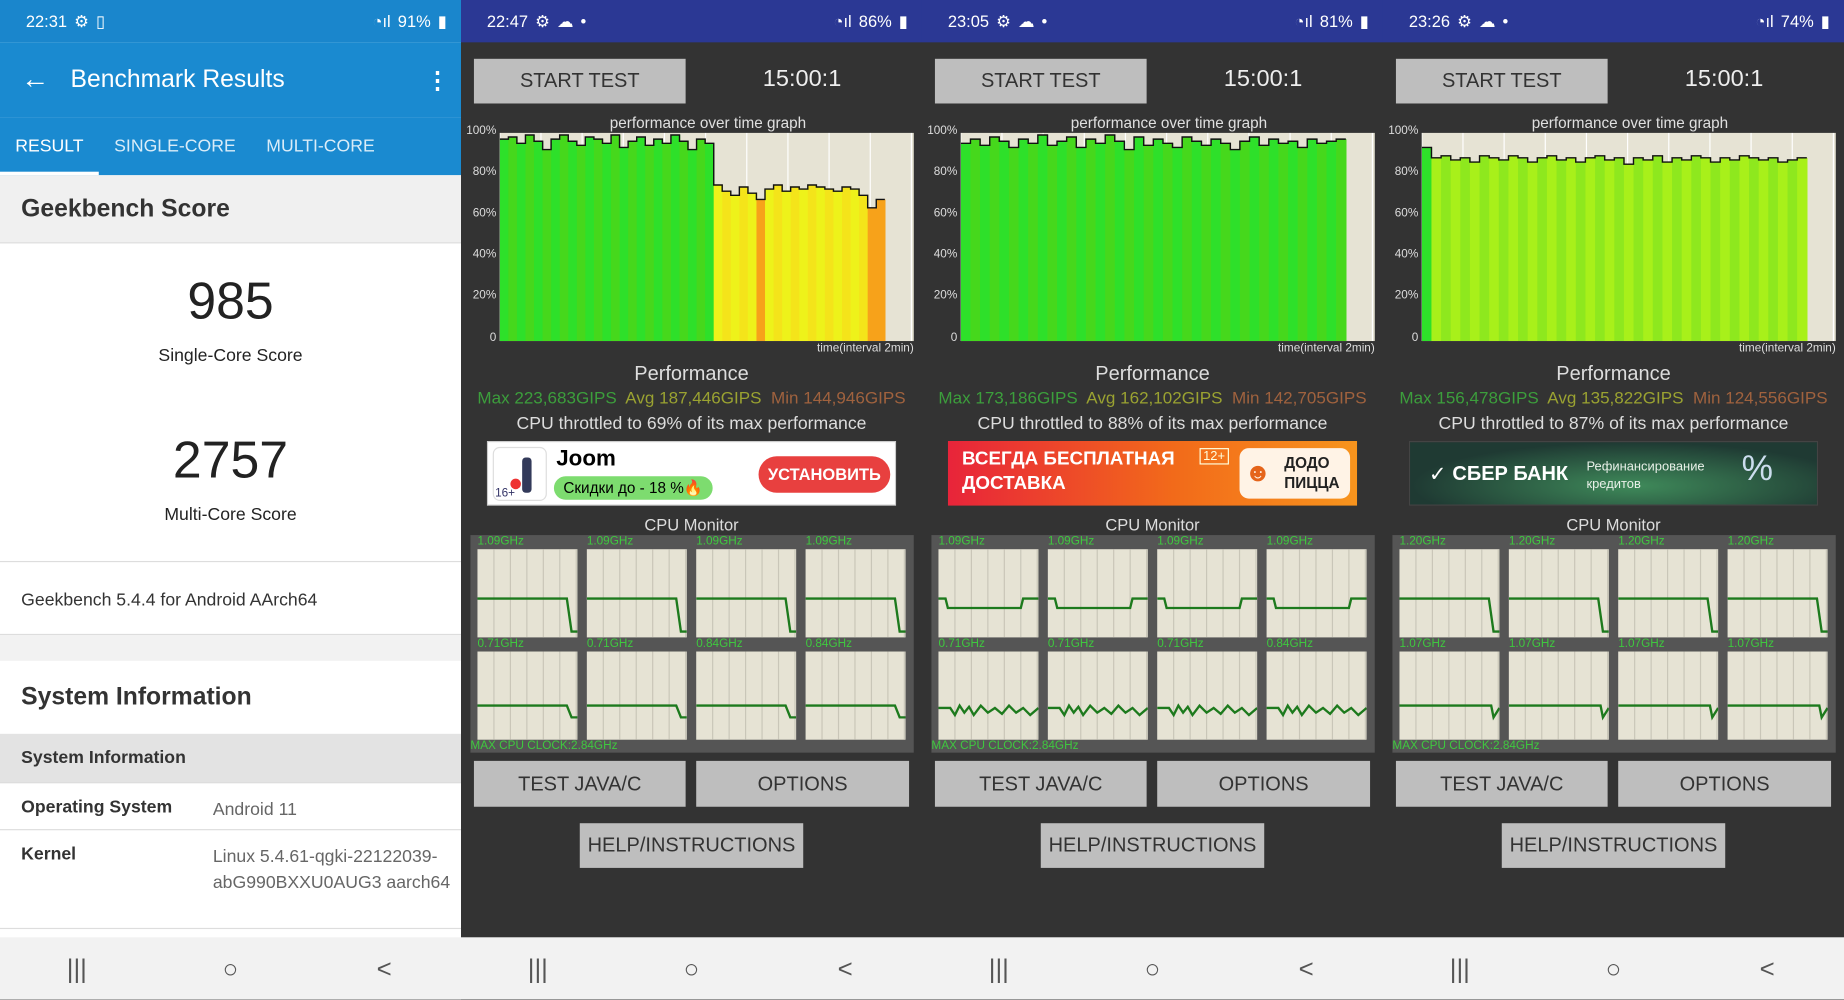  What do you see at coordinates (1750, 644) in the screenshot?
I see `core-frequency: 1.07GHz` at bounding box center [1750, 644].